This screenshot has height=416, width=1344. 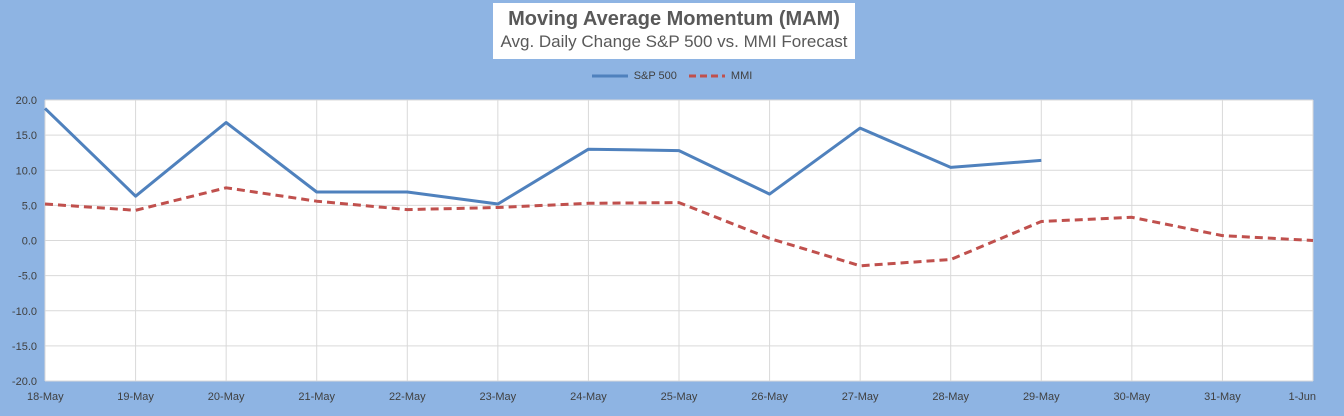 What do you see at coordinates (769, 397) in the screenshot?
I see `x-tick-label: 26-May` at bounding box center [769, 397].